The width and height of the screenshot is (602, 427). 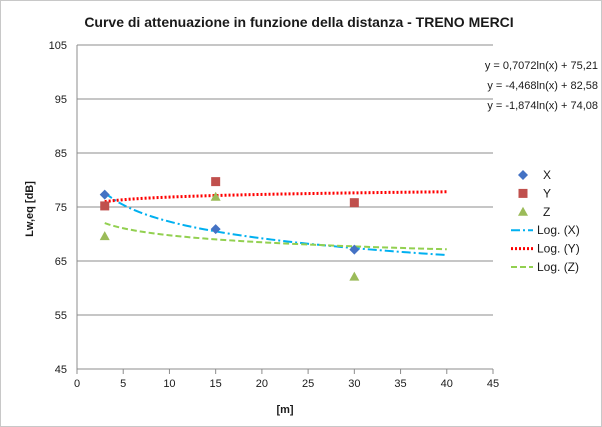 I want to click on y-tick-label-55: 55, so click(x=61, y=316).